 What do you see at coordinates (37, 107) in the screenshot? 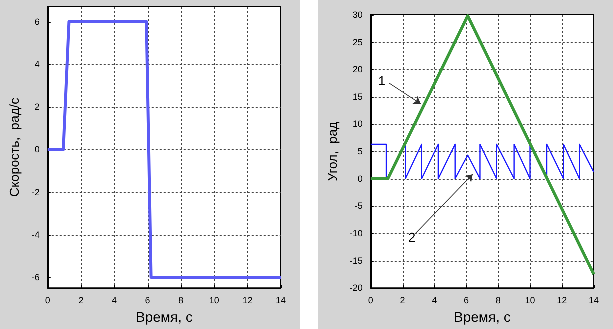
I see `y-tick-label: 2` at bounding box center [37, 107].